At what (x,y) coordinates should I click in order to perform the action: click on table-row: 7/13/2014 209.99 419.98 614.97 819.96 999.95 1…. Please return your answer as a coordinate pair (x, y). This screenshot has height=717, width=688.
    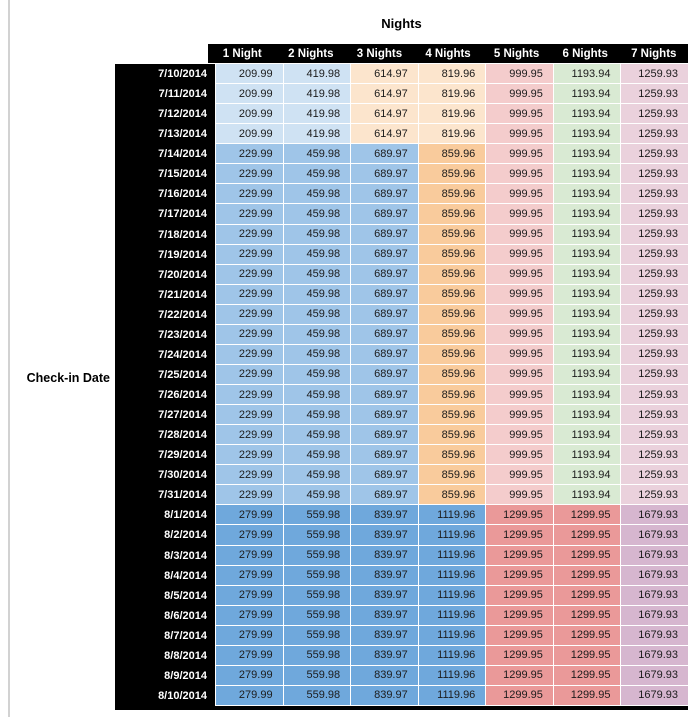
    Looking at the image, I should click on (401, 134).